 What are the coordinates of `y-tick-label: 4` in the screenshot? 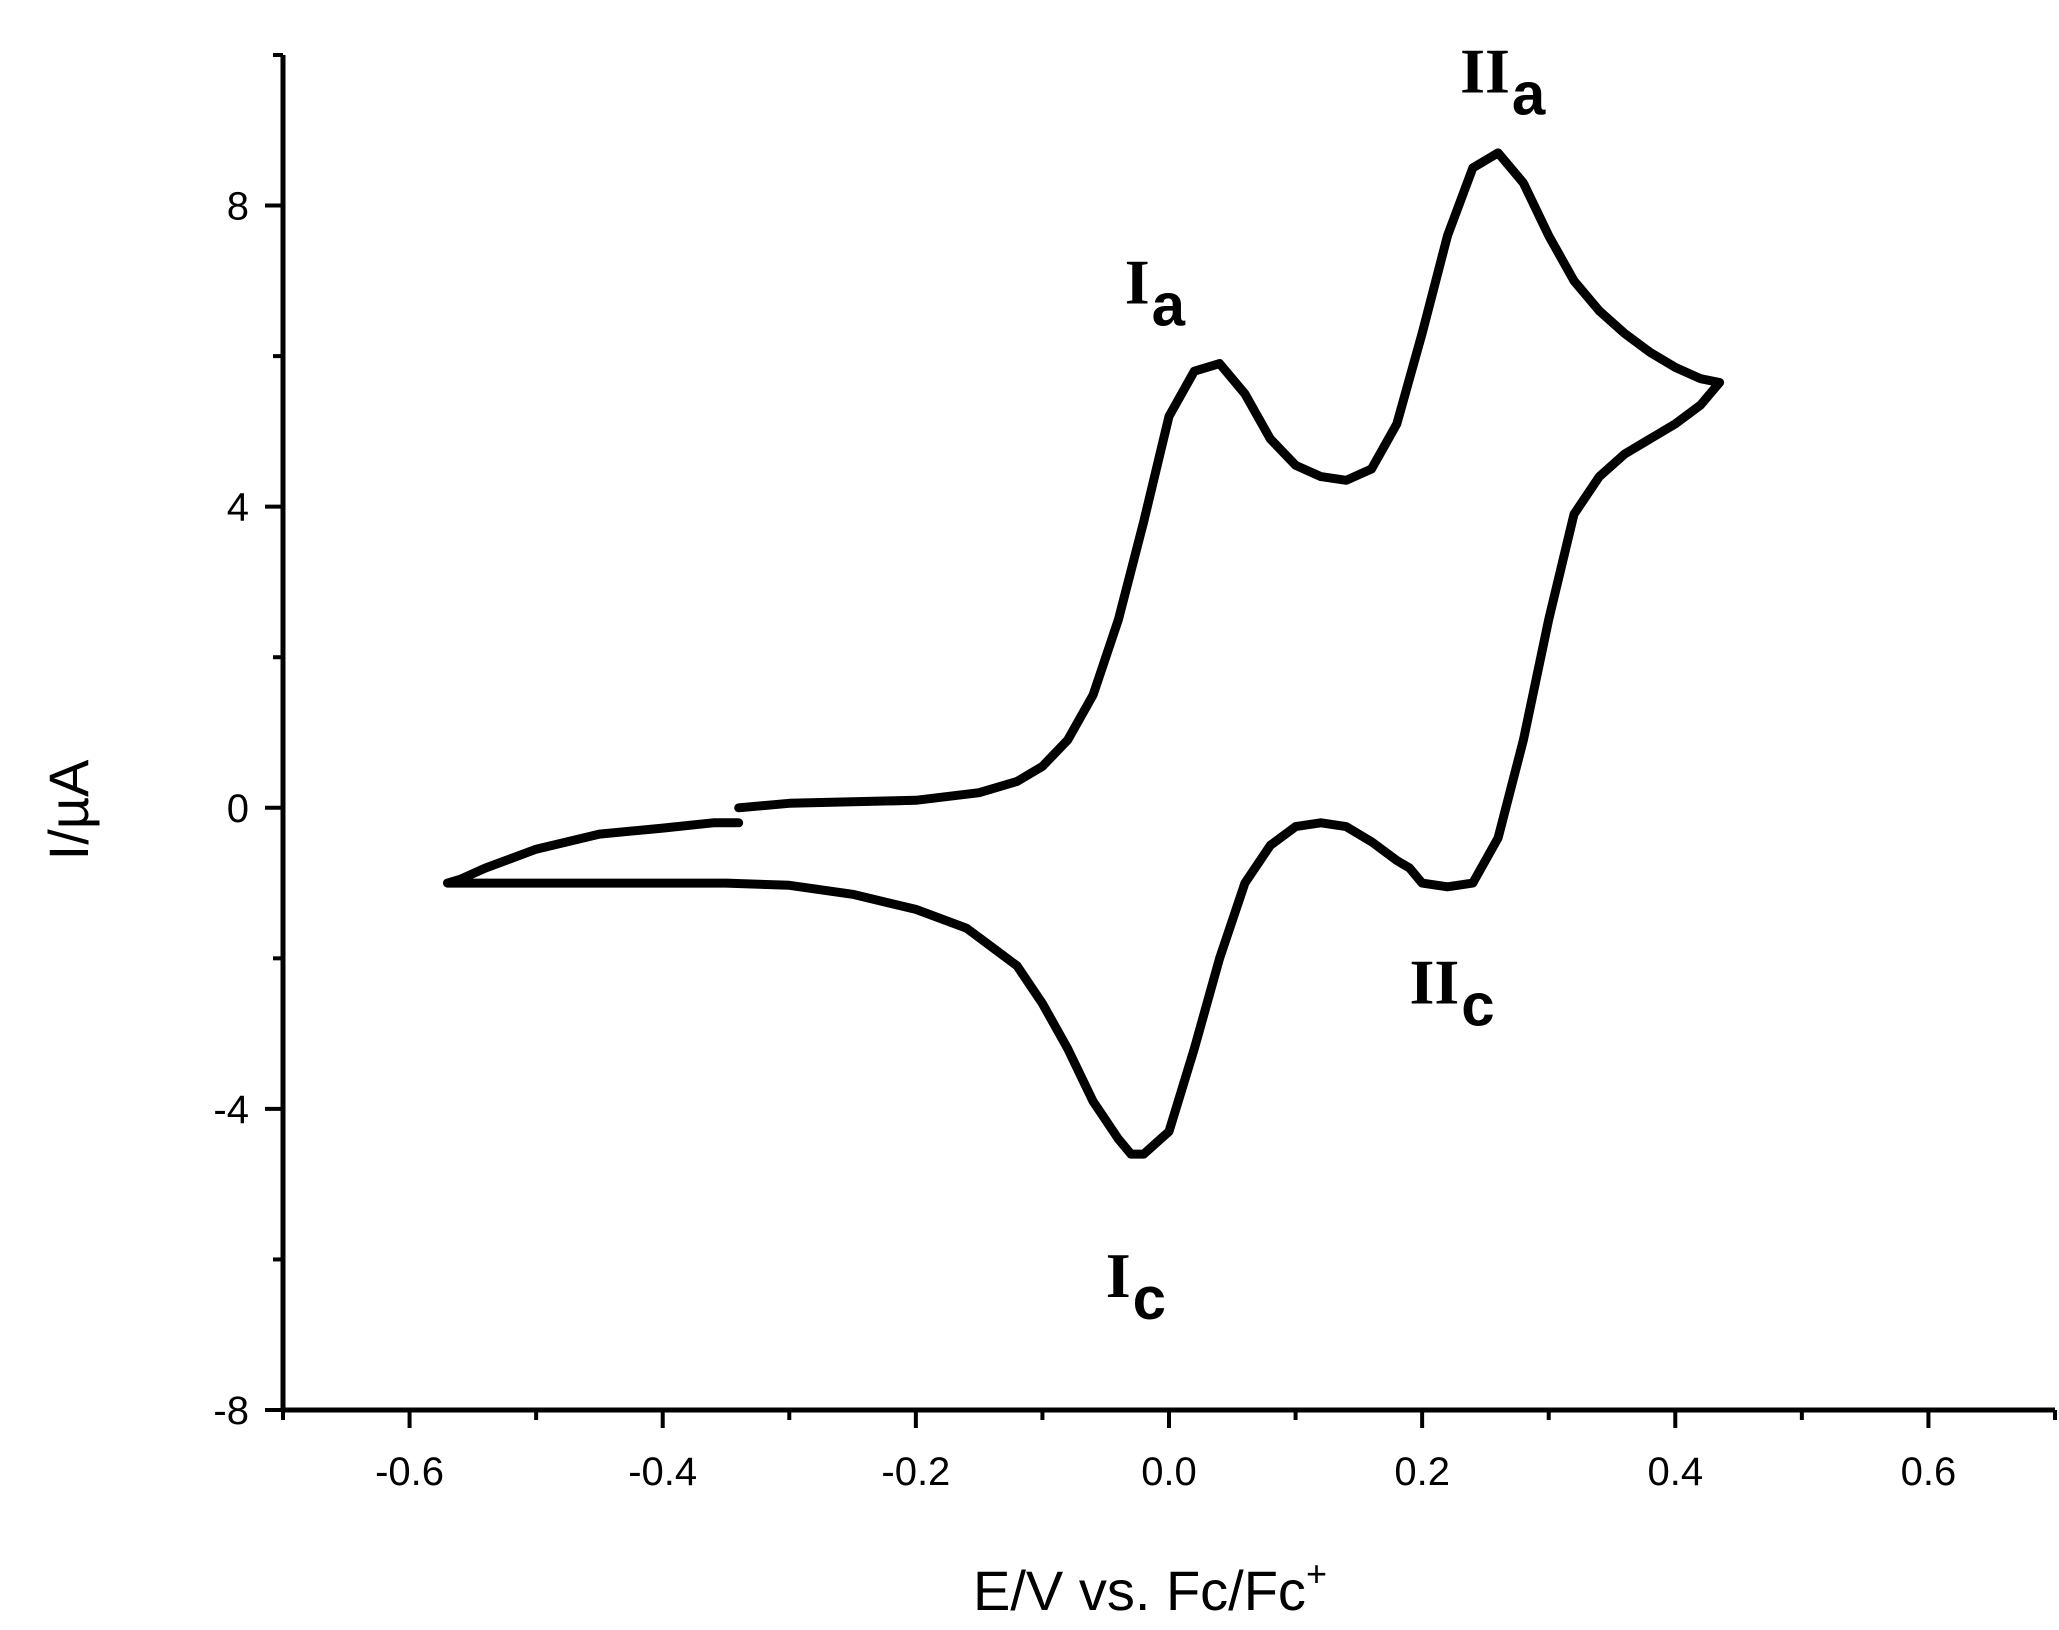 It's located at (238, 508).